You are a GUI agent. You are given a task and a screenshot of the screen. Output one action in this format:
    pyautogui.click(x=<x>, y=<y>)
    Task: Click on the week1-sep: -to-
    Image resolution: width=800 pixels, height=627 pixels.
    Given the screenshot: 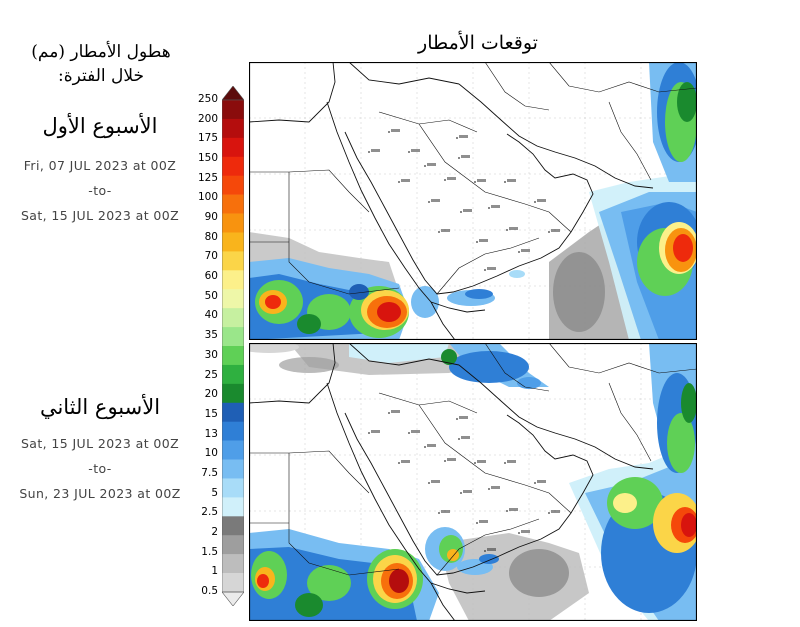 What is the action you would take?
    pyautogui.click(x=100, y=190)
    